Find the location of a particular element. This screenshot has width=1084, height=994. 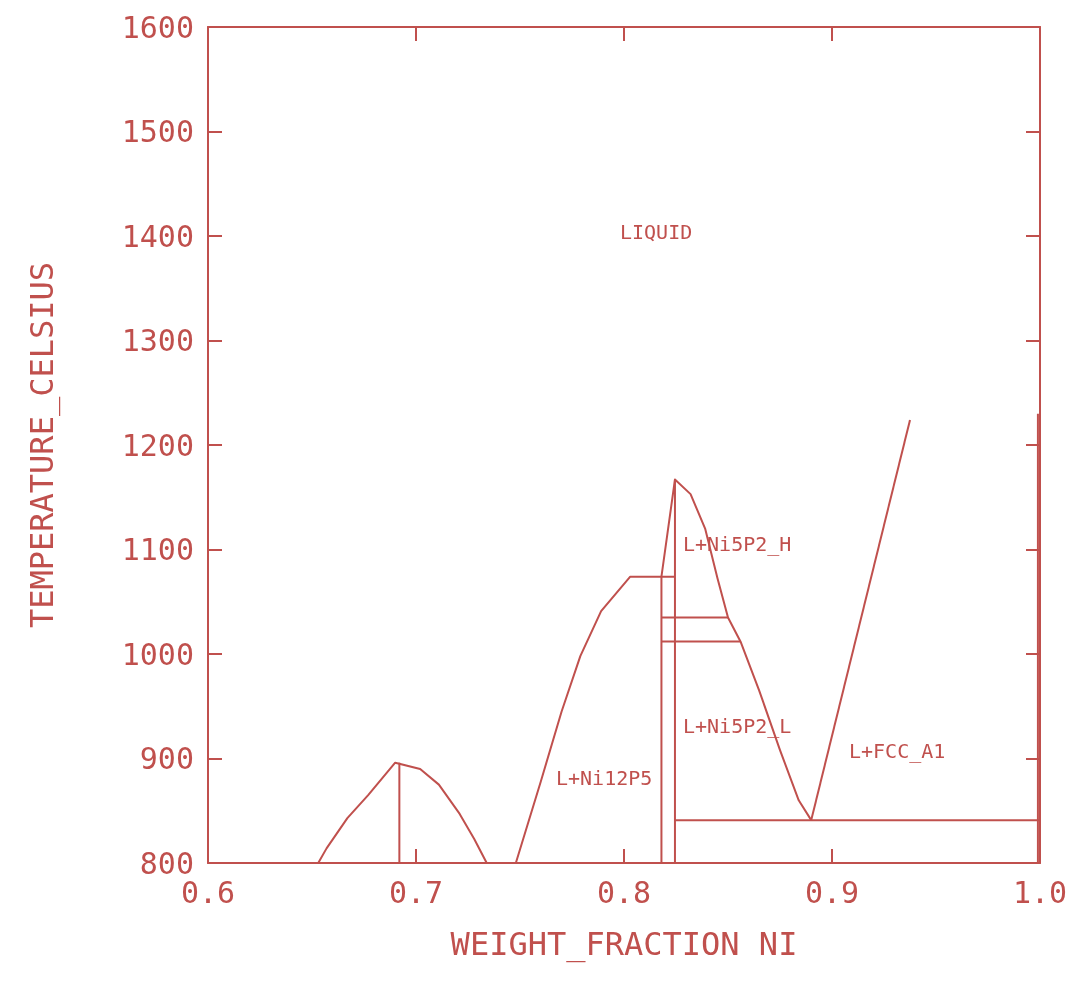

annotation: LIQUID is located at coordinates (656, 232).